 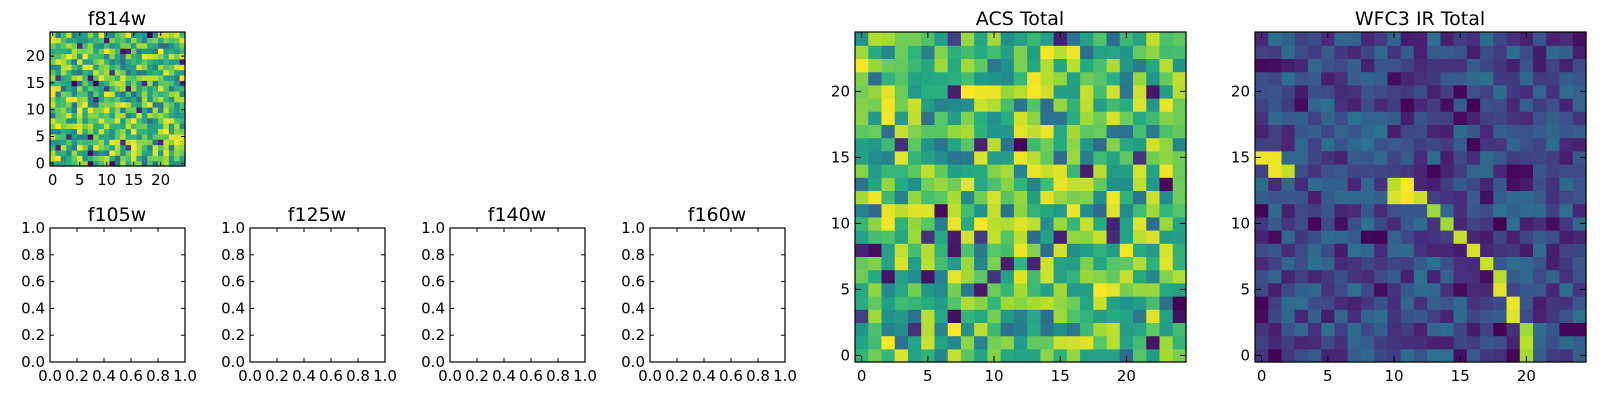 I want to click on f160w-plot-frame, so click(x=717, y=295).